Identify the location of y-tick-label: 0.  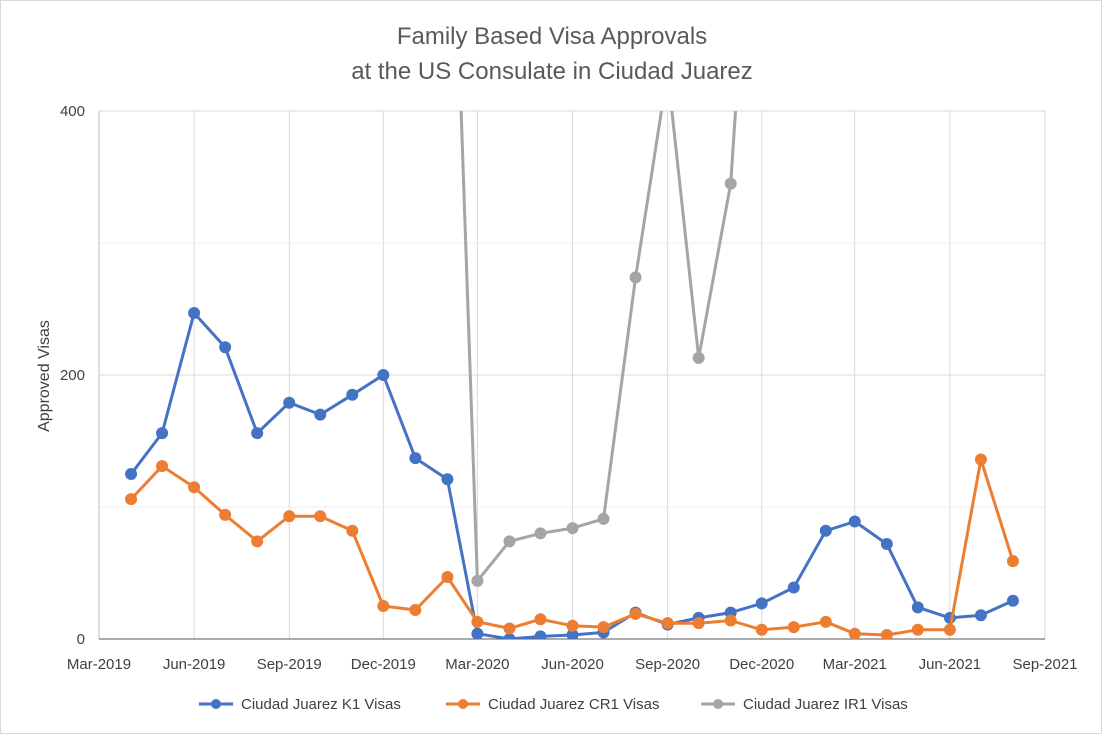
(81, 639).